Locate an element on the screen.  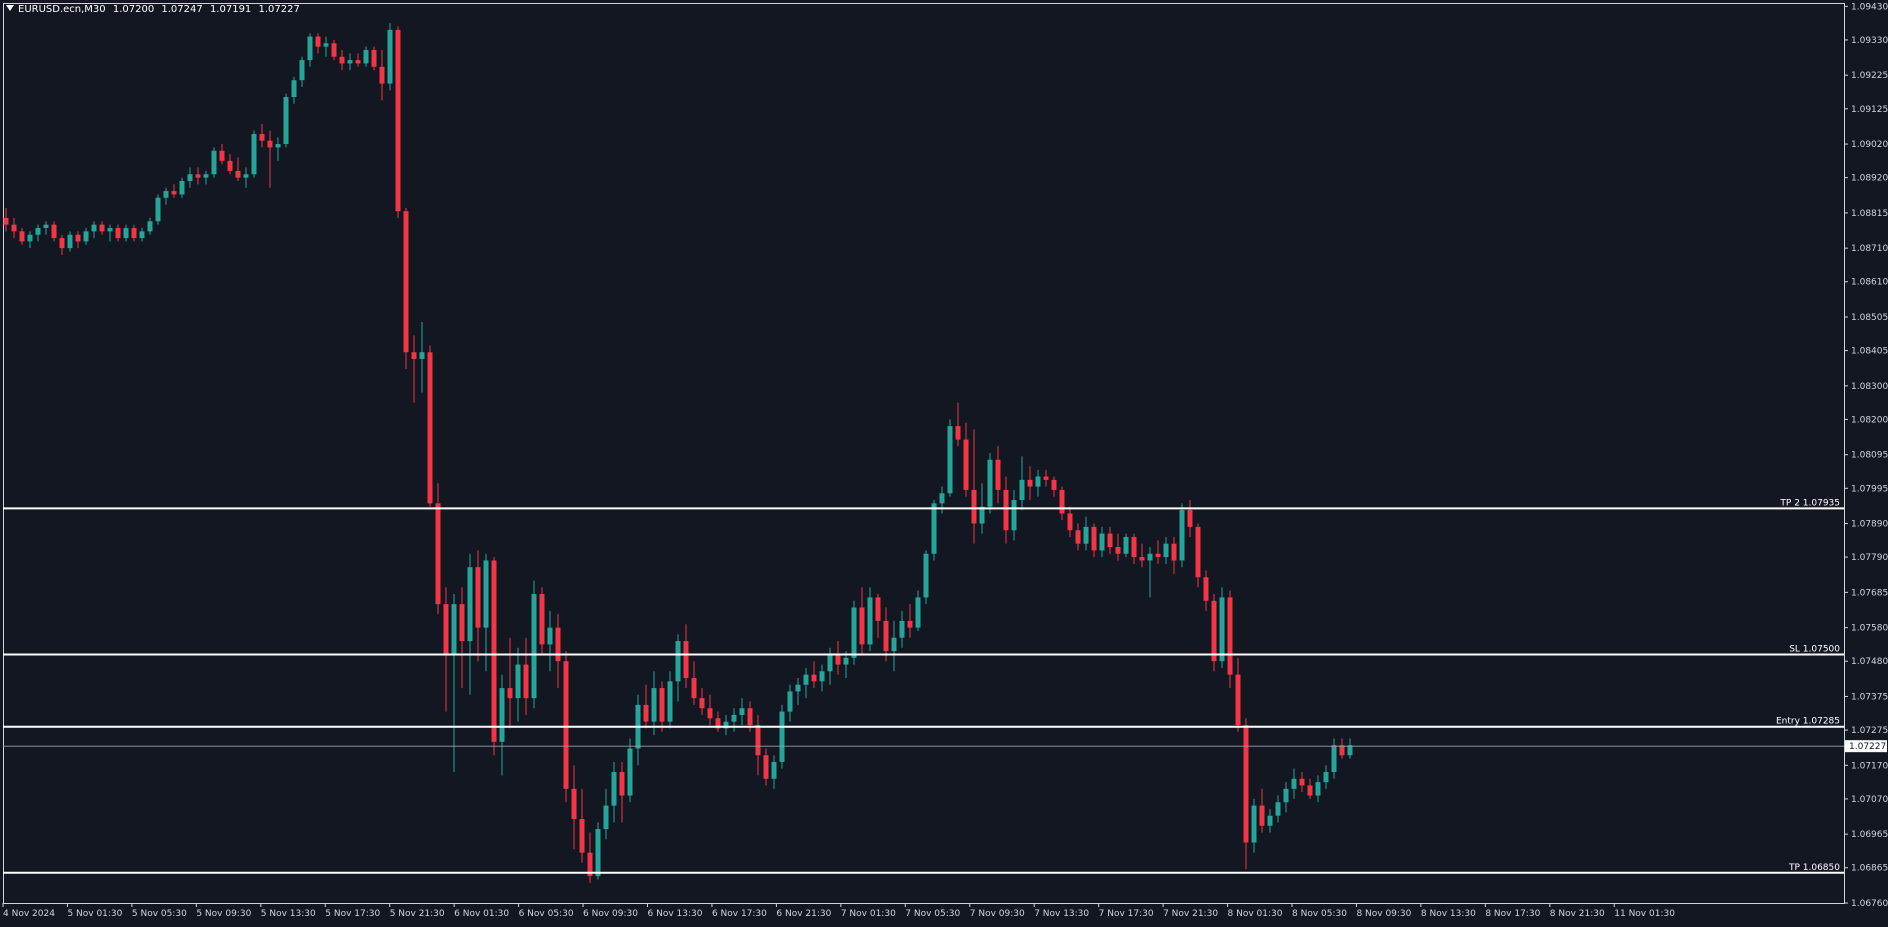
symbol-name: EURUSD.ecn,M30 is located at coordinates (62, 9).